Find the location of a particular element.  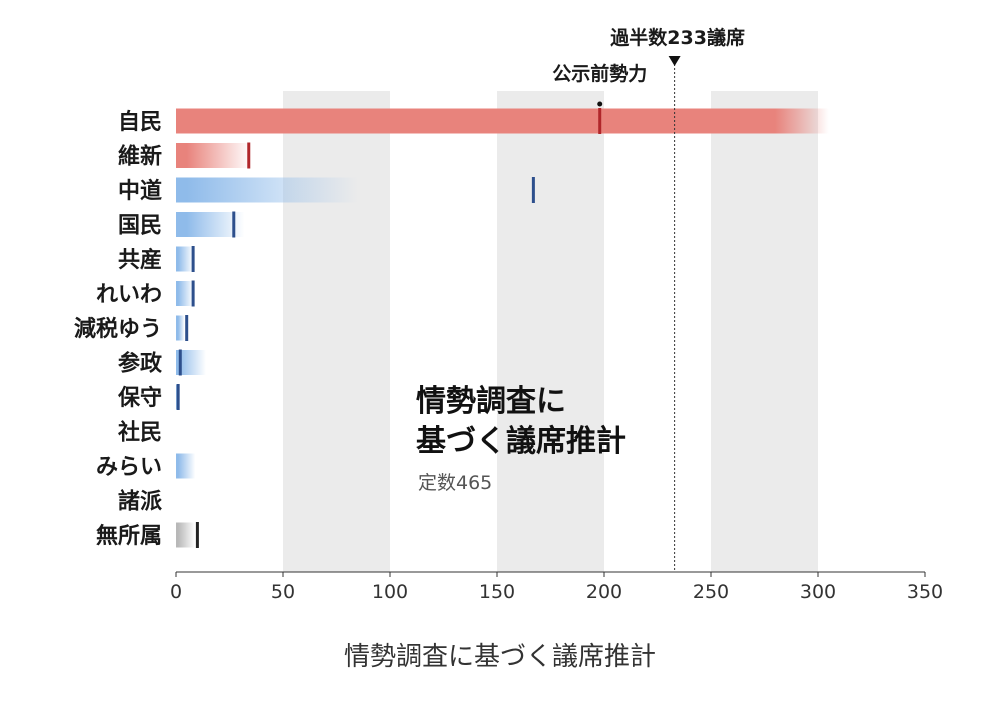

figure-caption: 情勢調査に基づく議席推計 is located at coordinates (499, 657).